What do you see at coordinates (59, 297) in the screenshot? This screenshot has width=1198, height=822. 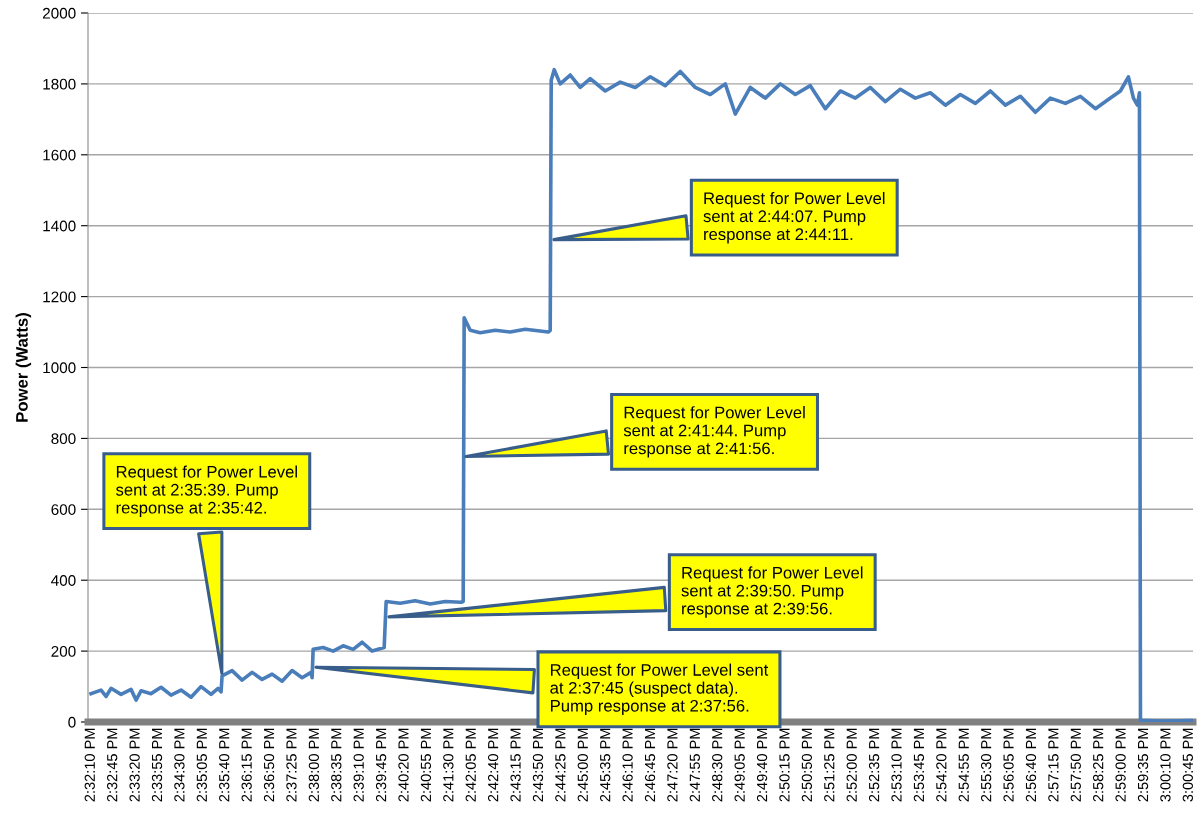 I see `y-tick-label: 1200` at bounding box center [59, 297].